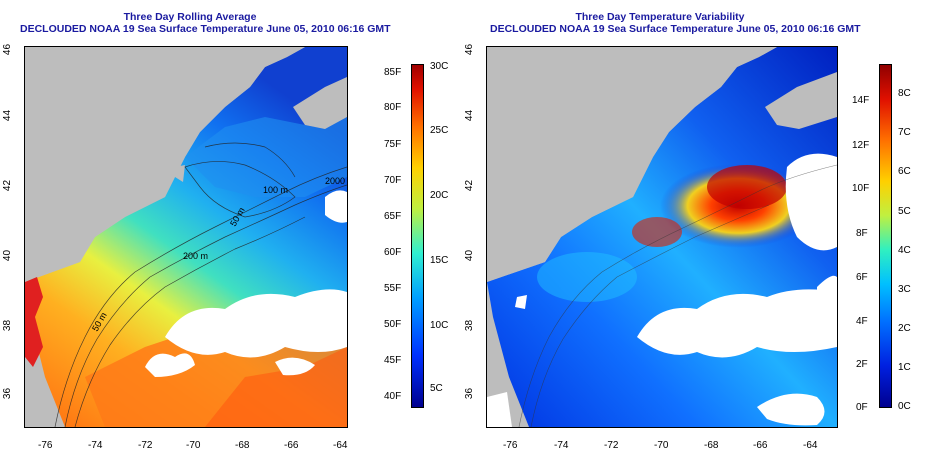 This screenshot has height=475, width=950. I want to click on left-x-tick: -72, so click(145, 445).